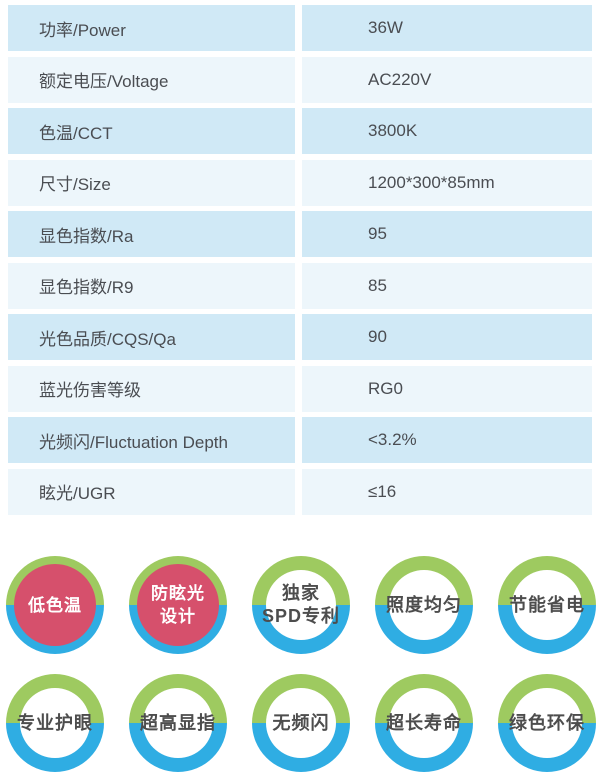 Image resolution: width=600 pixels, height=780 pixels. I want to click on badge-no-flicker: 无频闪, so click(301, 723).